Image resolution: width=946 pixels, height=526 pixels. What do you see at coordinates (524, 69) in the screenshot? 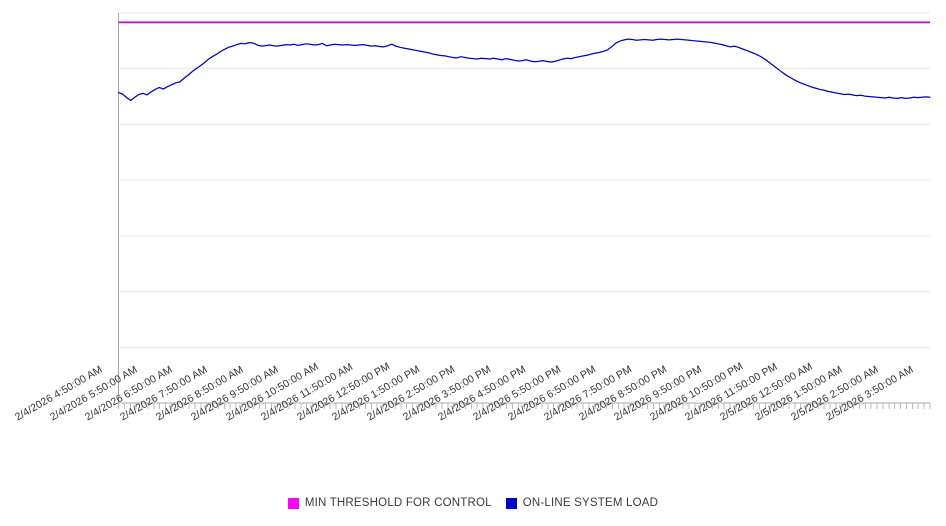
I see `on-line-system-load-line` at bounding box center [524, 69].